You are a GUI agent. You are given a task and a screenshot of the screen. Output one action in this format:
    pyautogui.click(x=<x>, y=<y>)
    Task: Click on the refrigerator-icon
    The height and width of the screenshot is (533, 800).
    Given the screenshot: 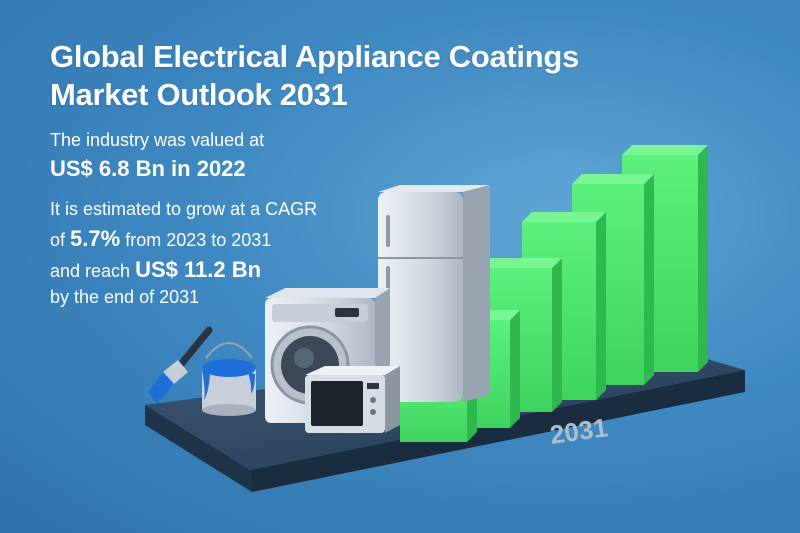 What is the action you would take?
    pyautogui.click(x=434, y=293)
    